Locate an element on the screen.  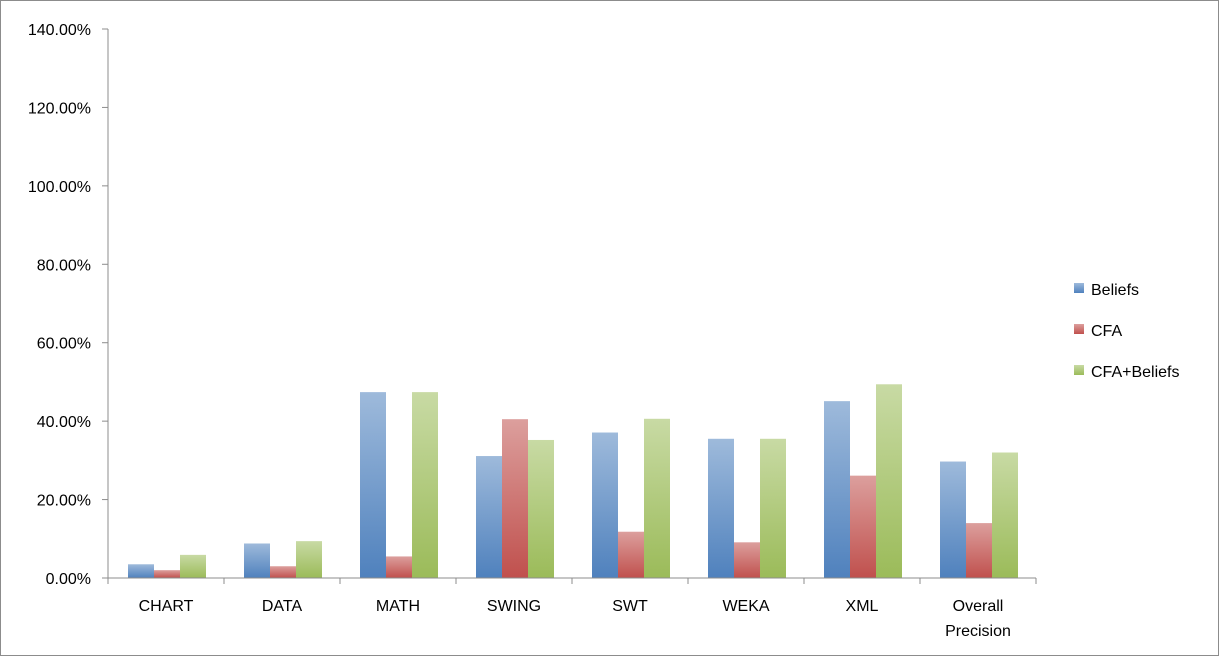
y-tick-label: 140.00% is located at coordinates (59, 30).